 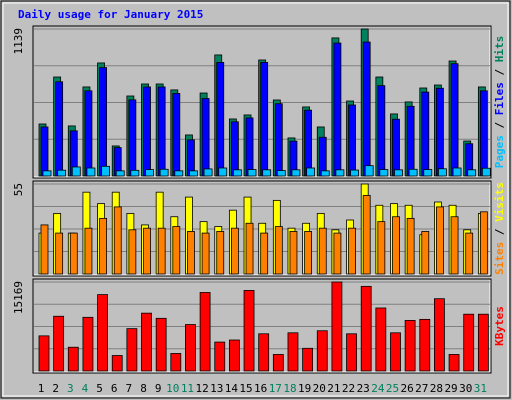 What do you see at coordinates (245, 388) in the screenshot?
I see `x-tick-label: 15` at bounding box center [245, 388].